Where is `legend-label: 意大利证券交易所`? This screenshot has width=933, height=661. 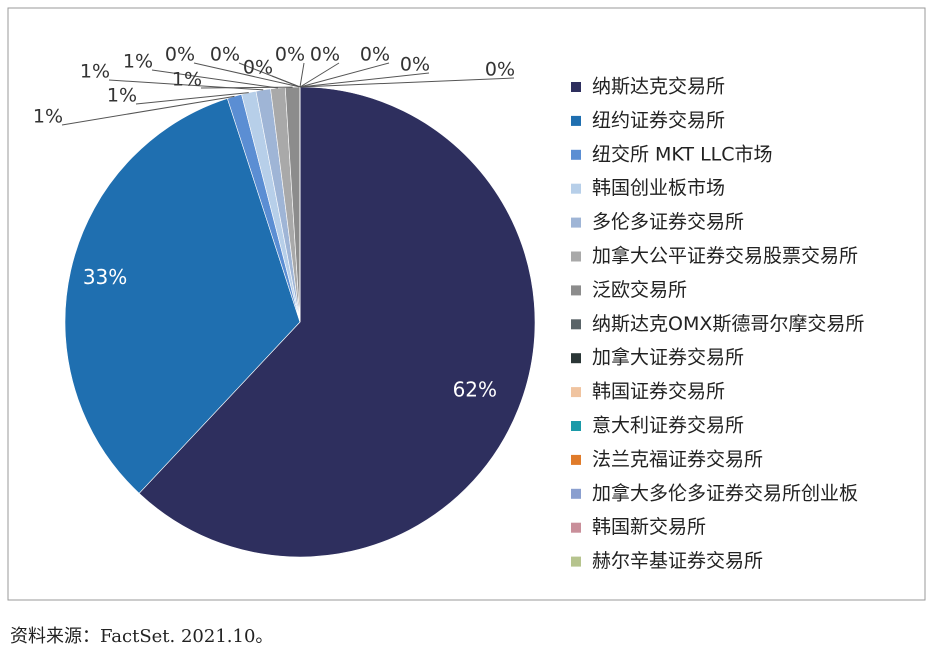
legend-label: 意大利证券交易所 is located at coordinates (668, 426).